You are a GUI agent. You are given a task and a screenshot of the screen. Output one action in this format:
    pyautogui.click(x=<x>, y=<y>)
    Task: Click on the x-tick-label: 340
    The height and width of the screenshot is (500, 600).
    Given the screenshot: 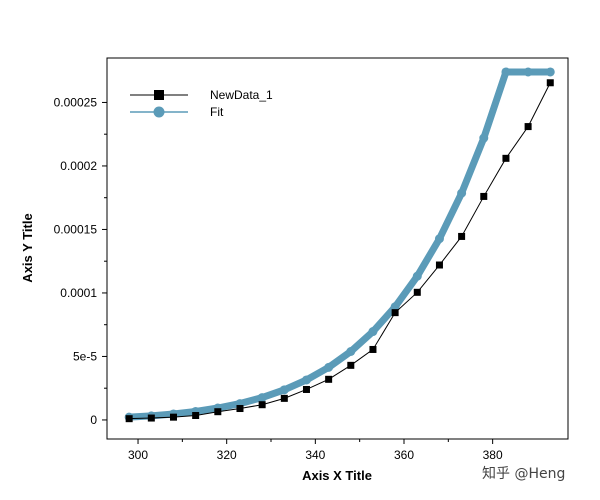 What is the action you would take?
    pyautogui.click(x=315, y=455)
    